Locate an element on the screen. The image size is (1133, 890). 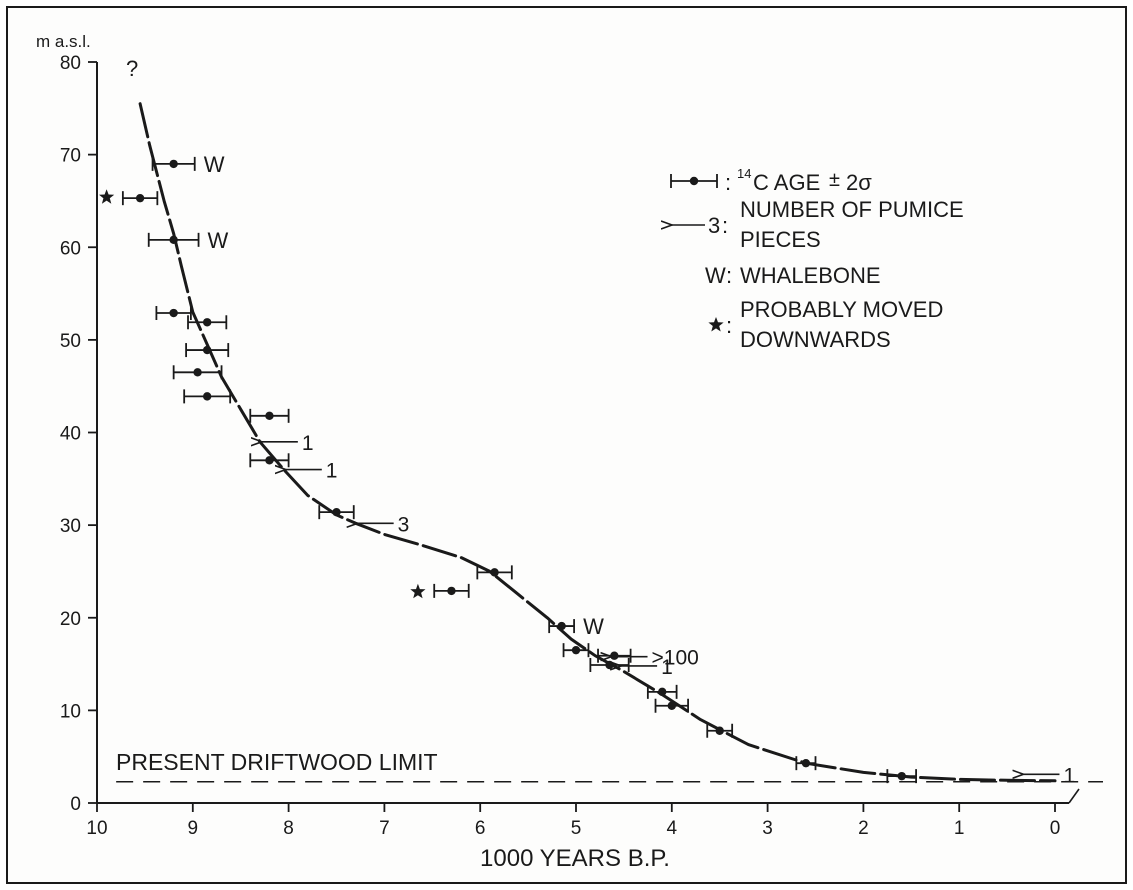
pumice-find: 3 is located at coordinates (384, 524).